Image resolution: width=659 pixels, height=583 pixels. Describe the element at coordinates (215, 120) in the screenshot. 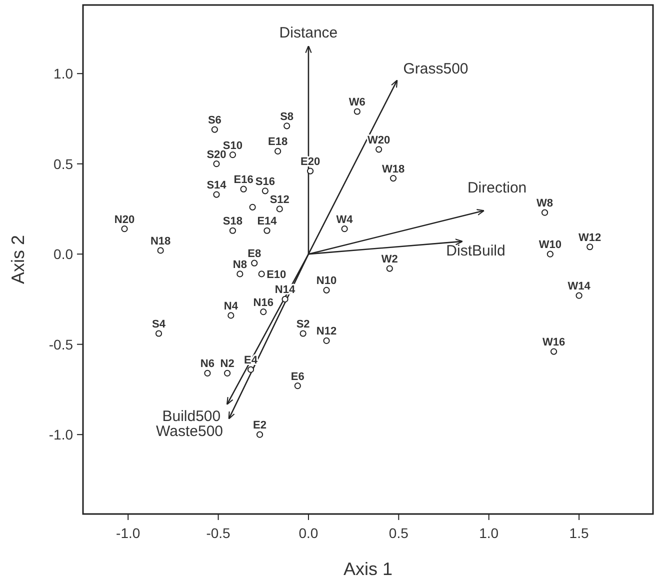

I see `annotation: S6` at that location.